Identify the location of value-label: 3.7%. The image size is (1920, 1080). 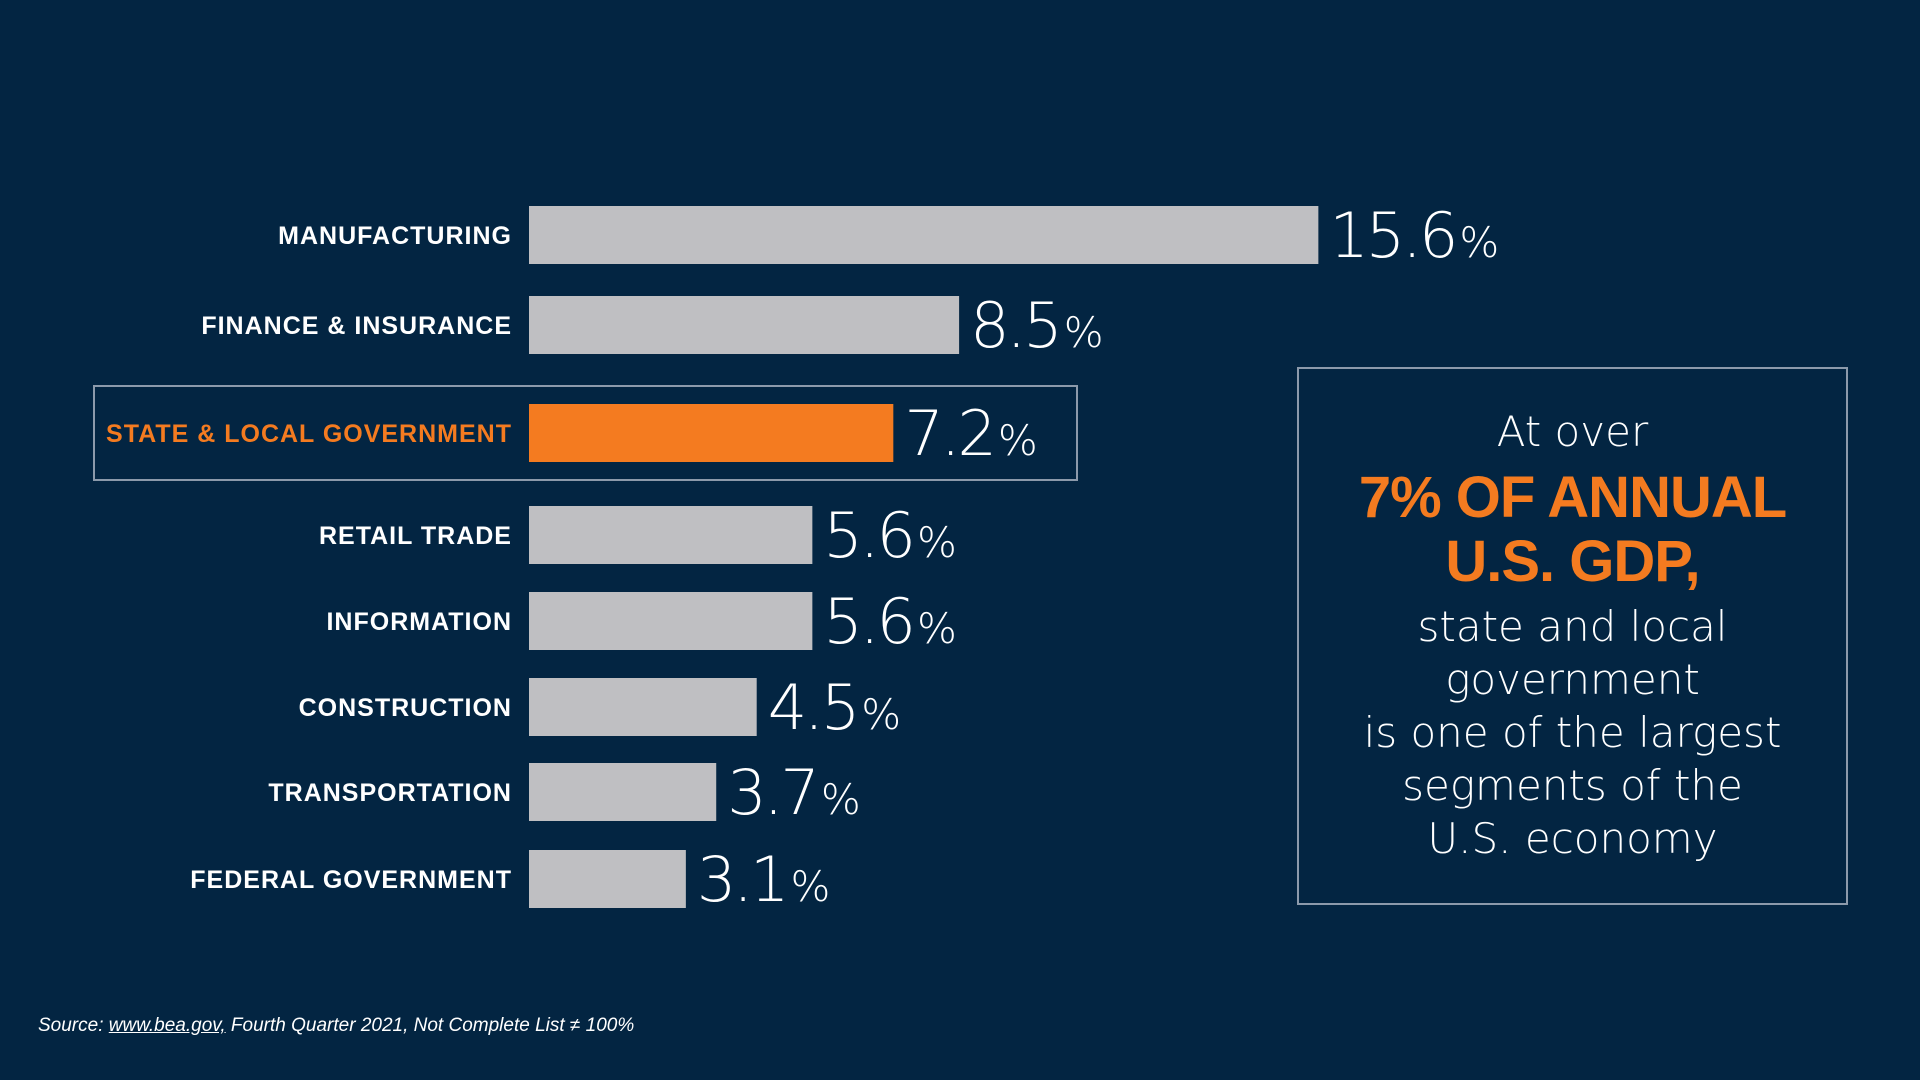
(794, 792).